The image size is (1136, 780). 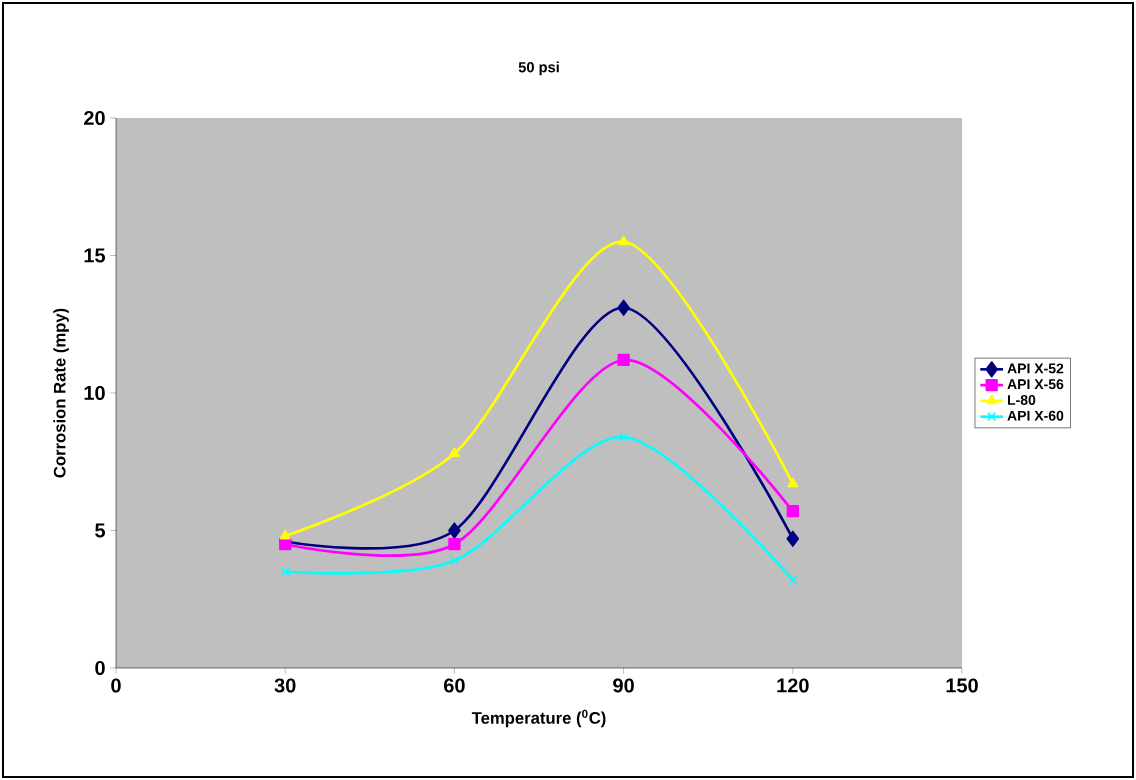 What do you see at coordinates (100, 530) in the screenshot?
I see `y-tick-label: 5` at bounding box center [100, 530].